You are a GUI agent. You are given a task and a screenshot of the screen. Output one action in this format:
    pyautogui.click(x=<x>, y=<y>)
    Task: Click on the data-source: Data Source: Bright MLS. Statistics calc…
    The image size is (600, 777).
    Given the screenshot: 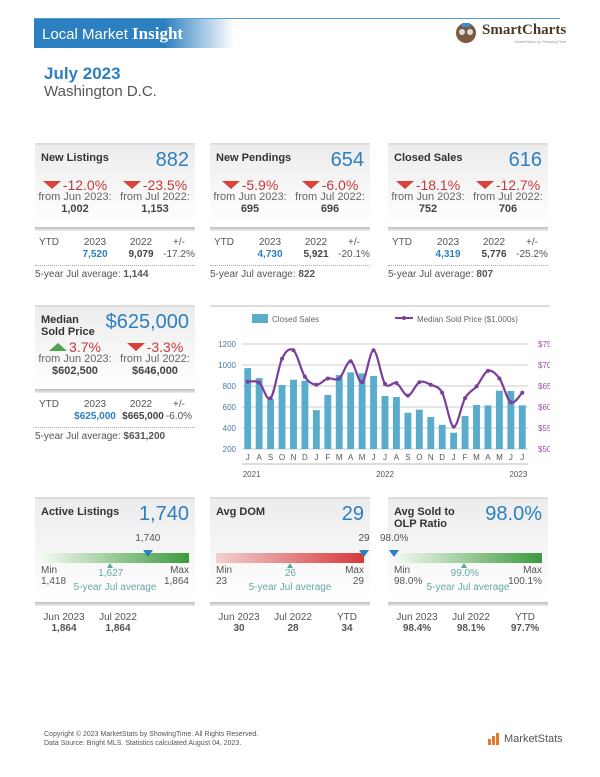 What is the action you would take?
    pyautogui.click(x=143, y=743)
    